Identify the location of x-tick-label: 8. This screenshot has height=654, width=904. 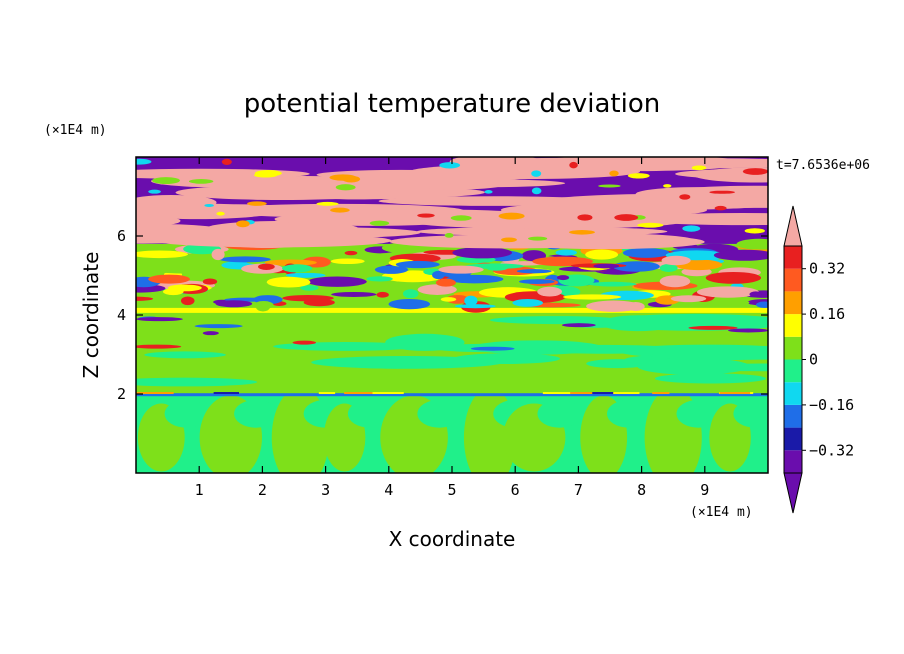
(641, 490).